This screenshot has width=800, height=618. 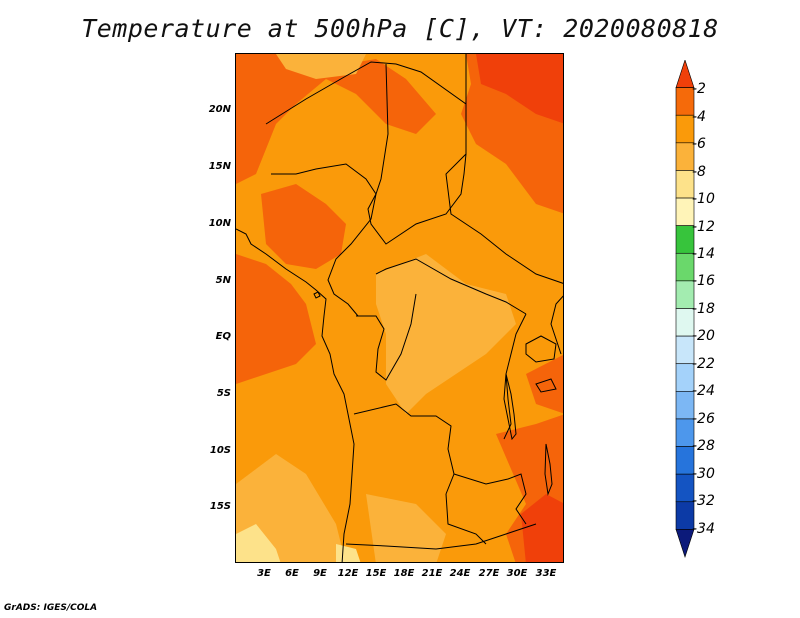 I want to click on coastline-west, so click(x=295, y=395).